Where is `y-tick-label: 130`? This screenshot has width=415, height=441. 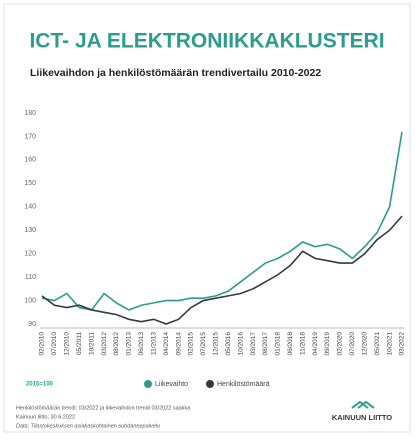
y-tick-label: 130 is located at coordinates (30, 230).